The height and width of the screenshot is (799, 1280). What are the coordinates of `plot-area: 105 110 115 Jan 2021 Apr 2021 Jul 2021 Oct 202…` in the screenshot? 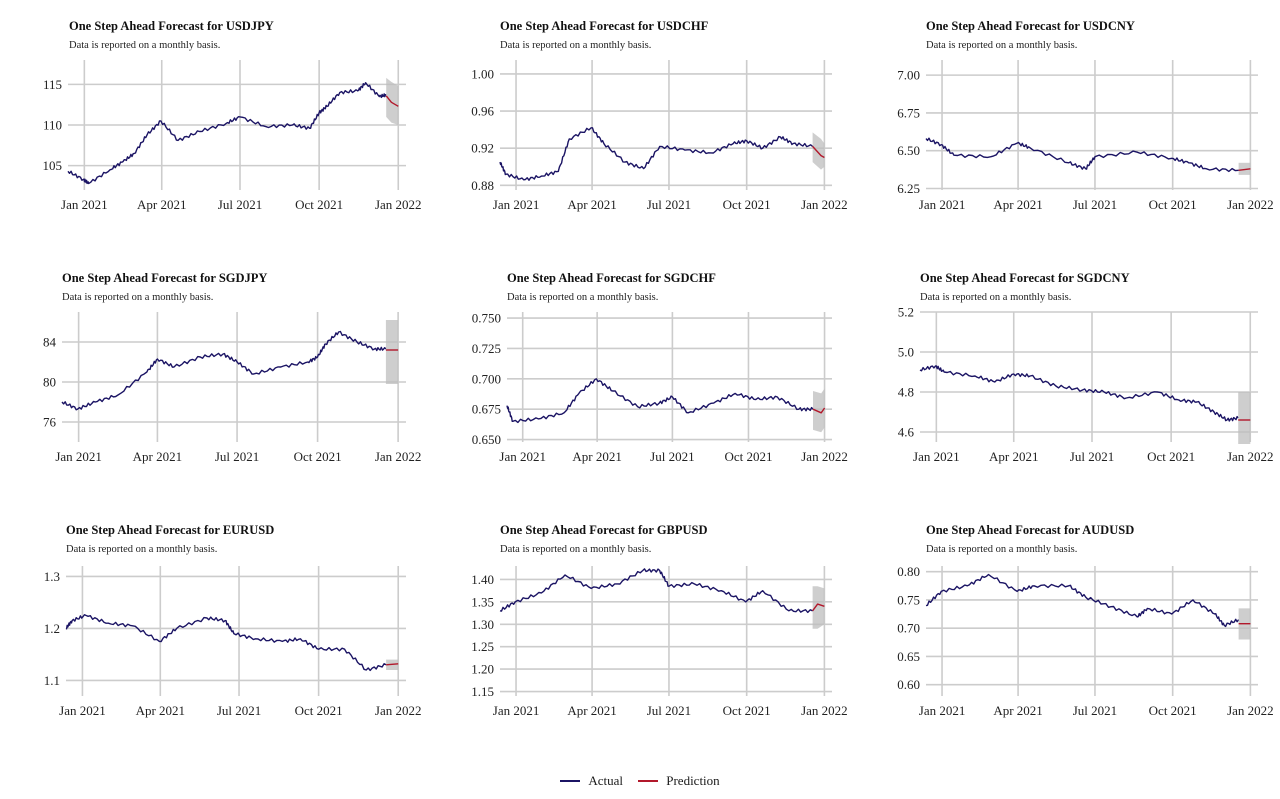 It's located at (232, 136).